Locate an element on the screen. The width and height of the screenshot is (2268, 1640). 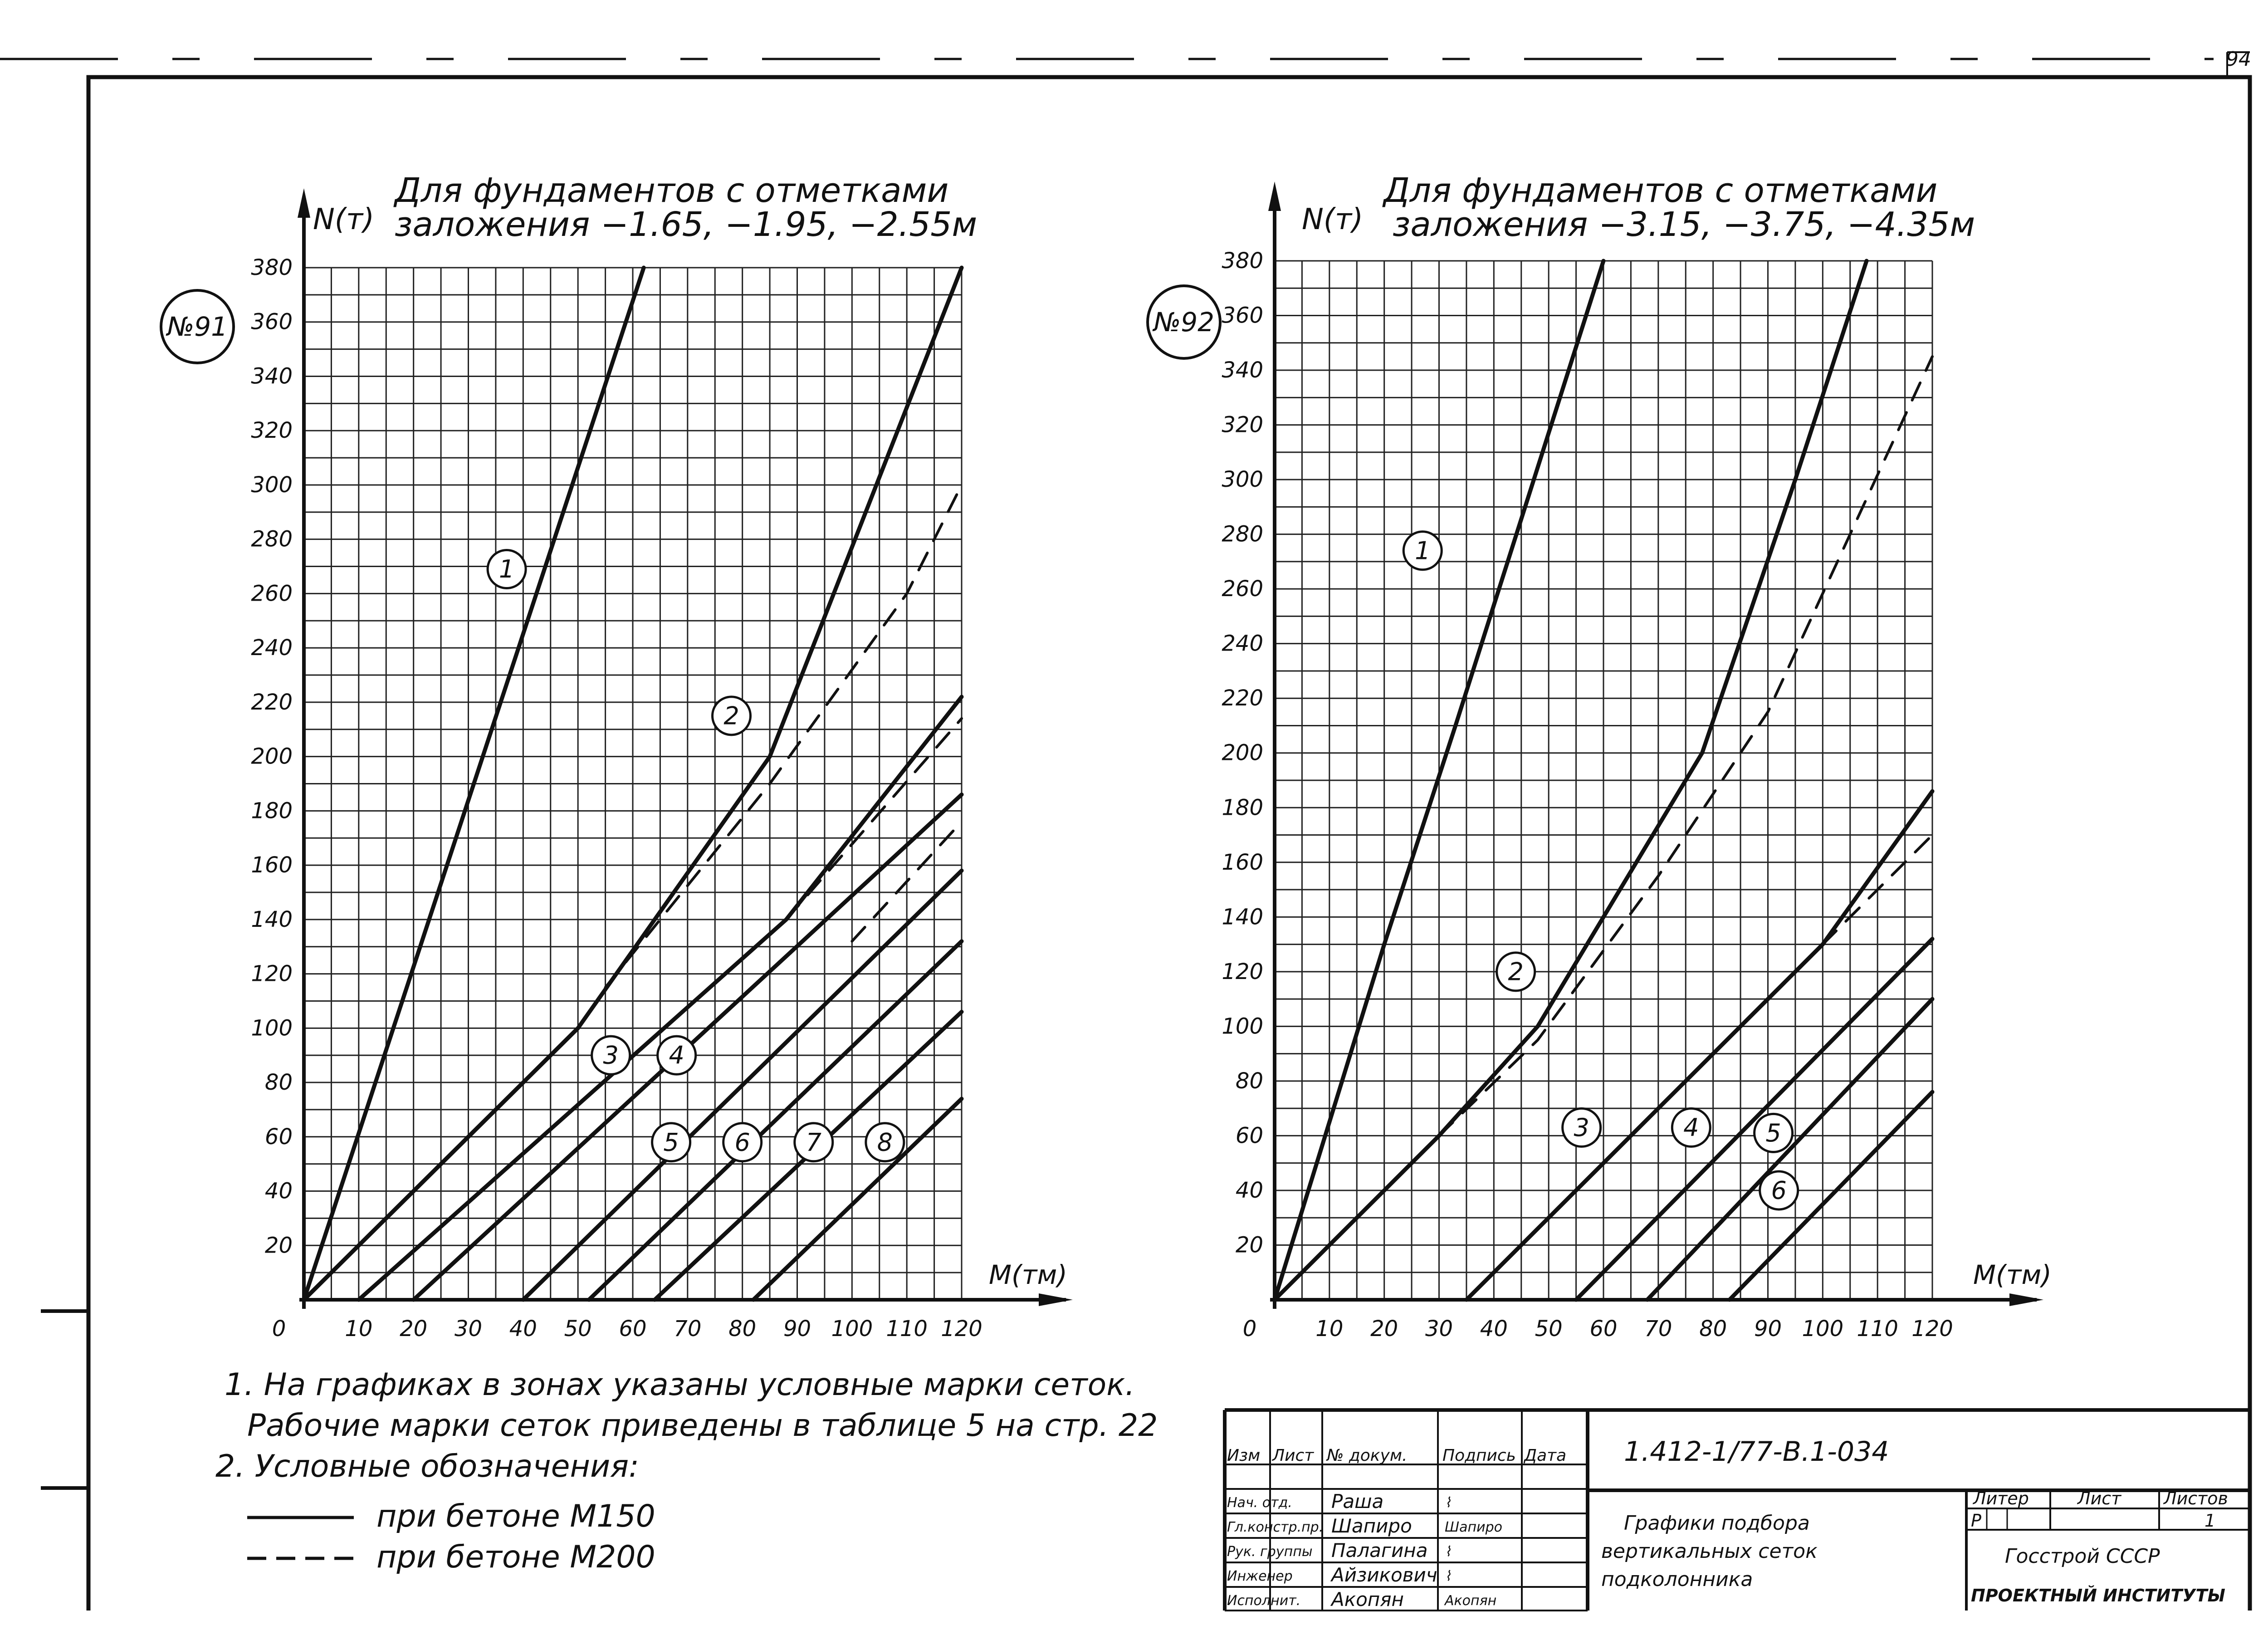
zone-marker: 5 is located at coordinates (671, 1142).